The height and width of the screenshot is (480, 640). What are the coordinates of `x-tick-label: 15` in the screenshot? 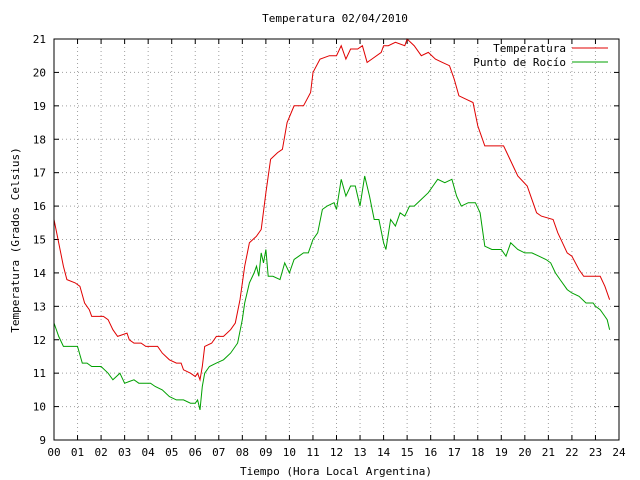 It's located at (407, 452).